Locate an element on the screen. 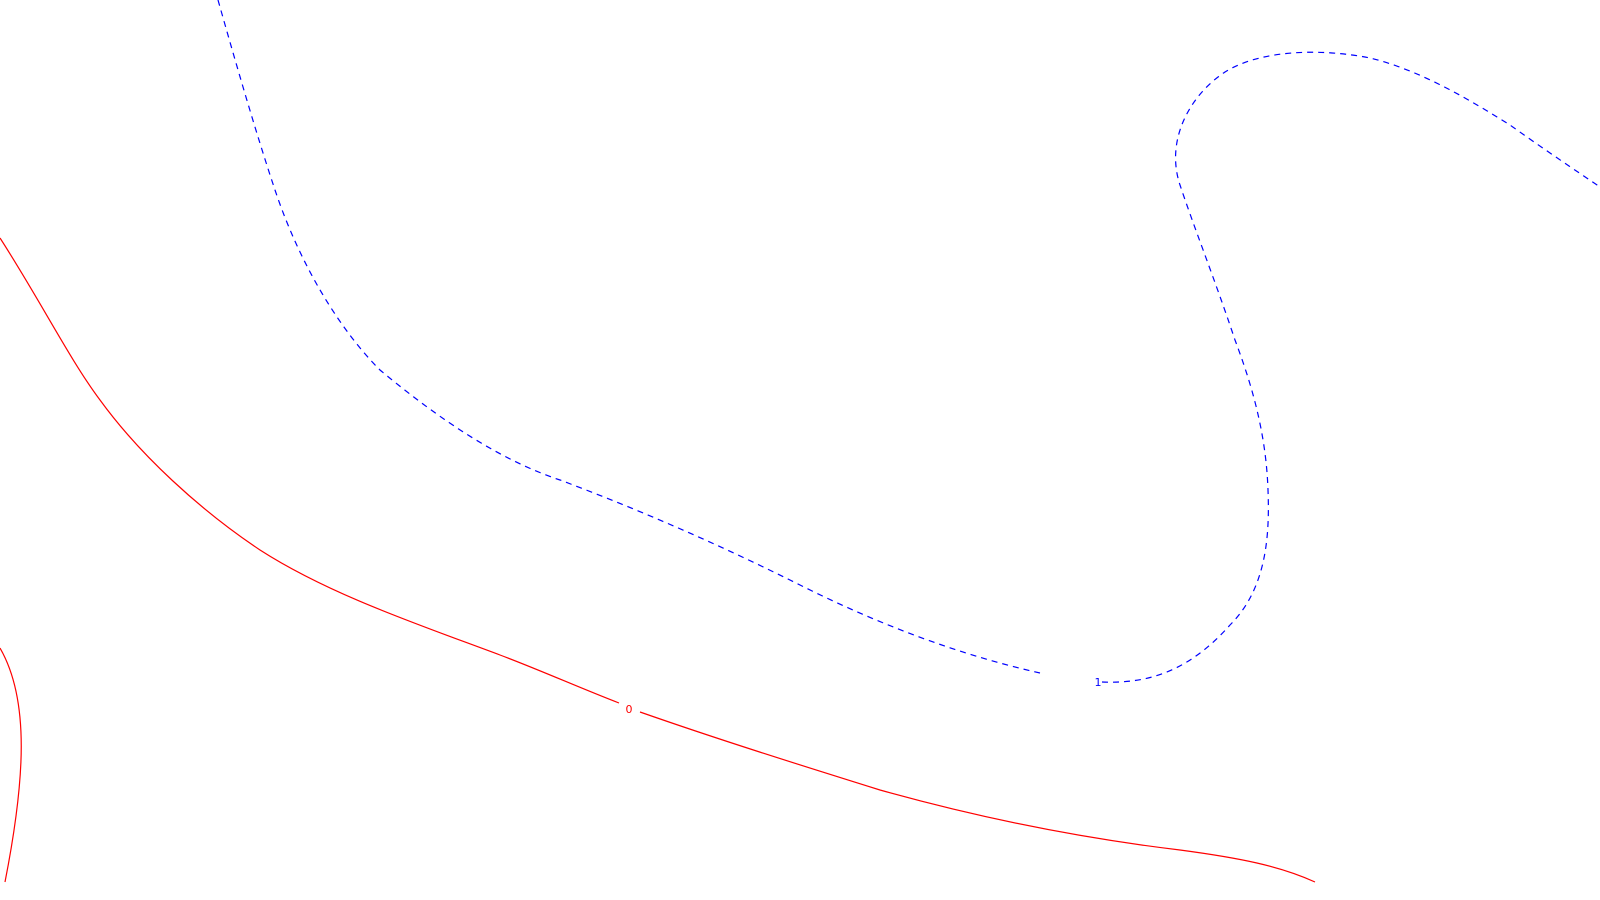 The width and height of the screenshot is (1600, 900). contour-line-0-arc is located at coordinates (11, 765).